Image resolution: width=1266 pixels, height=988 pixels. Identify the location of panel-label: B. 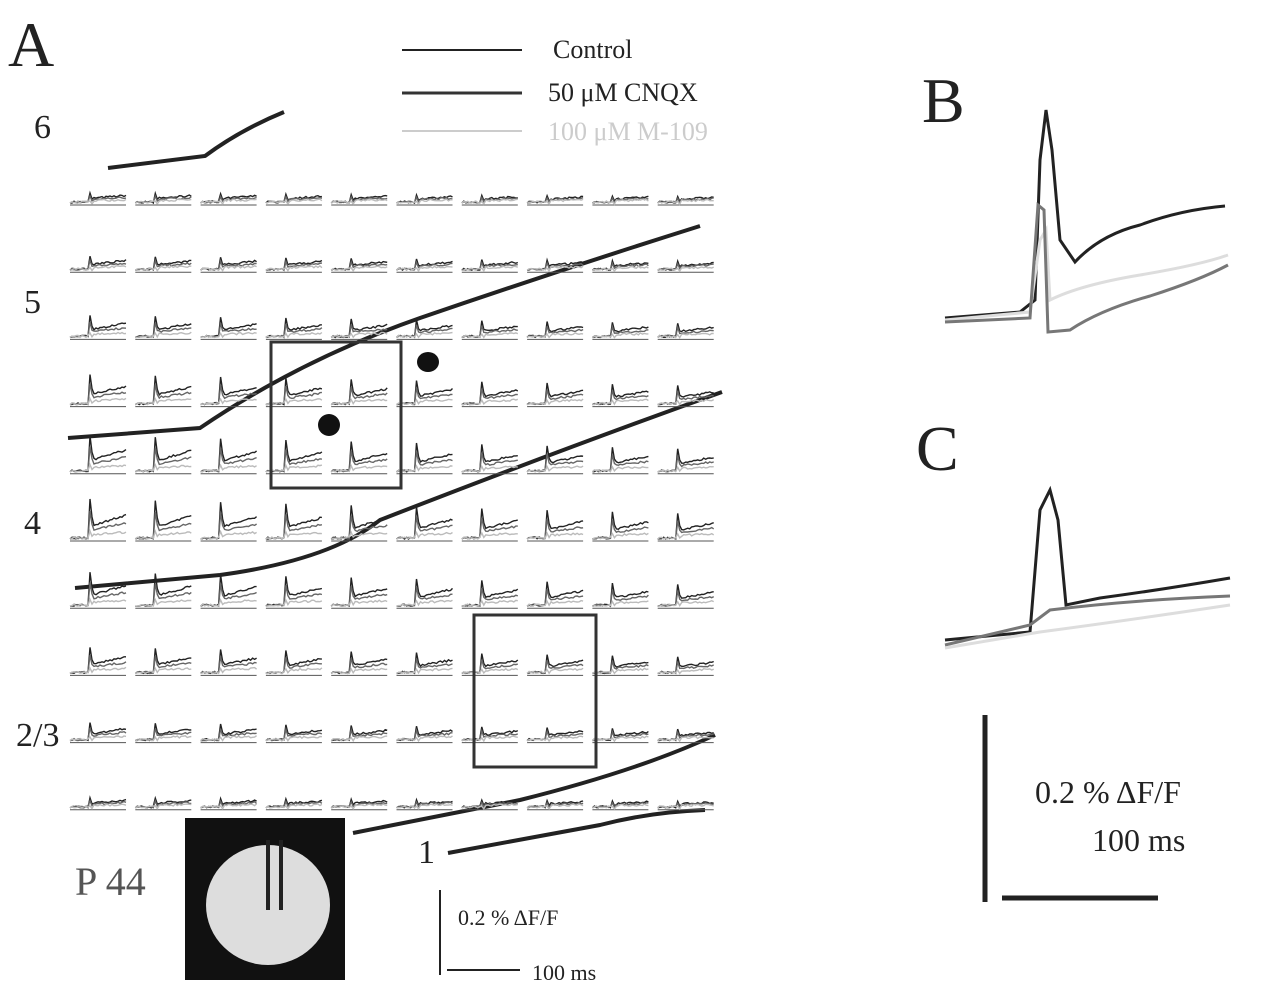
(943, 100).